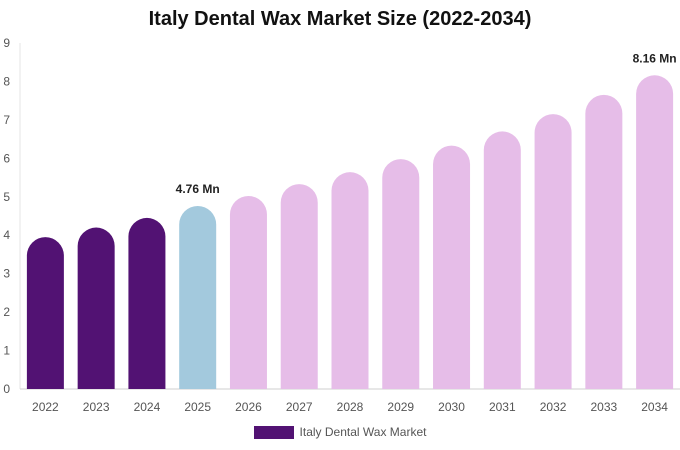 The height and width of the screenshot is (450, 680). I want to click on x-tick-label: 2031, so click(502, 407).